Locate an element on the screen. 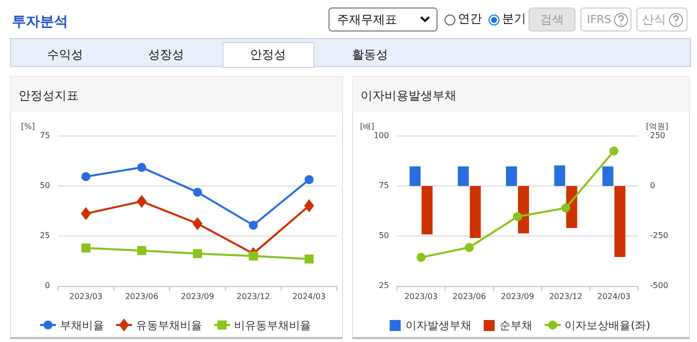  text: 산식 is located at coordinates (654, 19).